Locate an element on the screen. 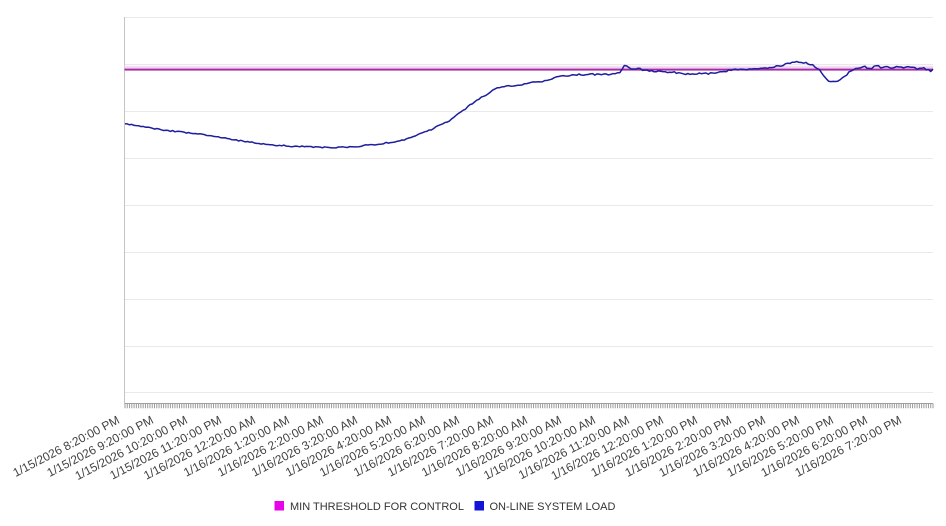  svg-text: ON-LINE SYSTEM LOAD is located at coordinates (553, 507).